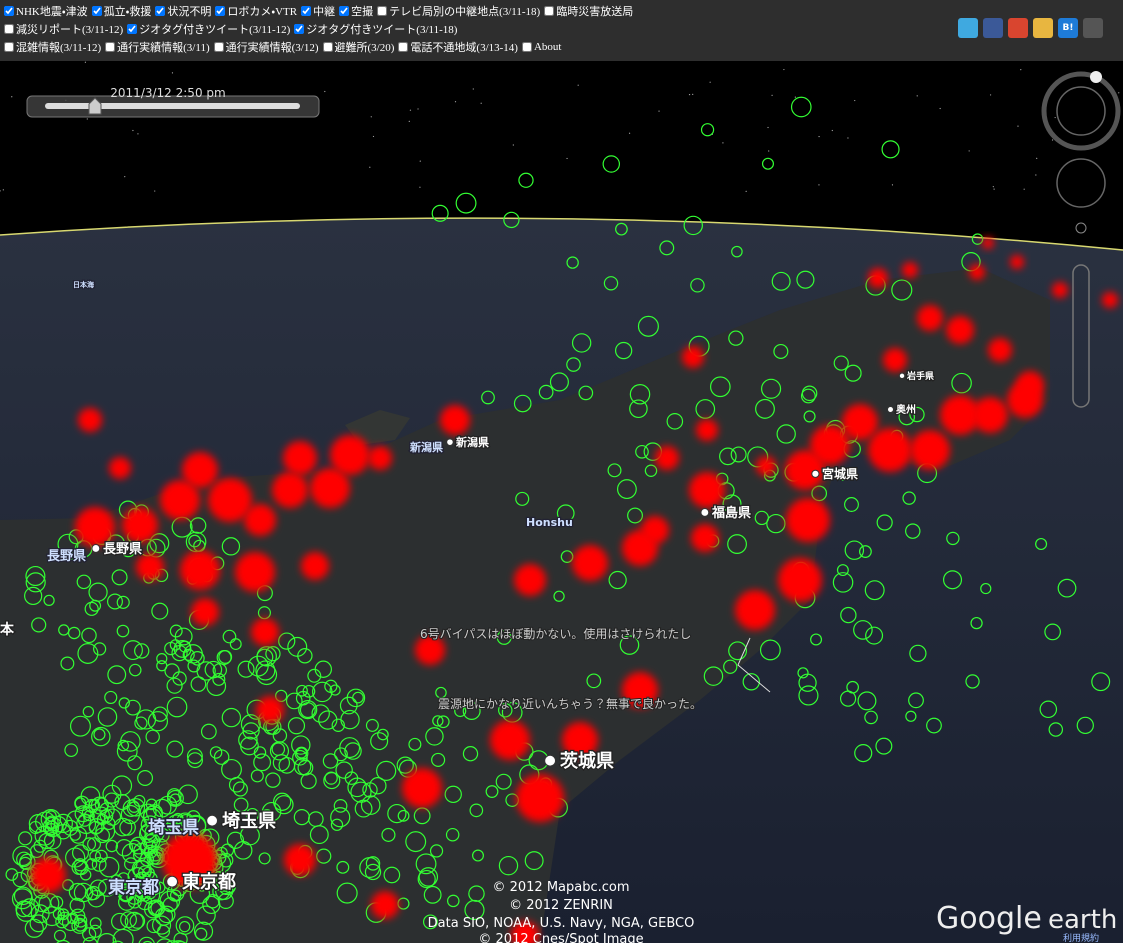  Describe the element at coordinates (920, 376) in the screenshot. I see `place-label: 岩手県` at that location.